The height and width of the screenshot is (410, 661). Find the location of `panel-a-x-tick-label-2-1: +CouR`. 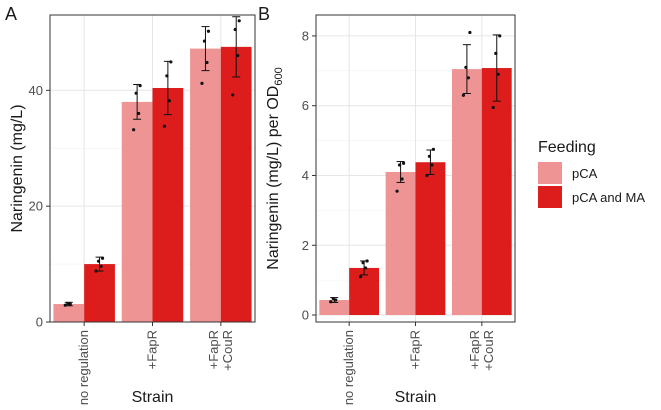

panel-a-x-tick-label-2-1: +CouR is located at coordinates (227, 350).